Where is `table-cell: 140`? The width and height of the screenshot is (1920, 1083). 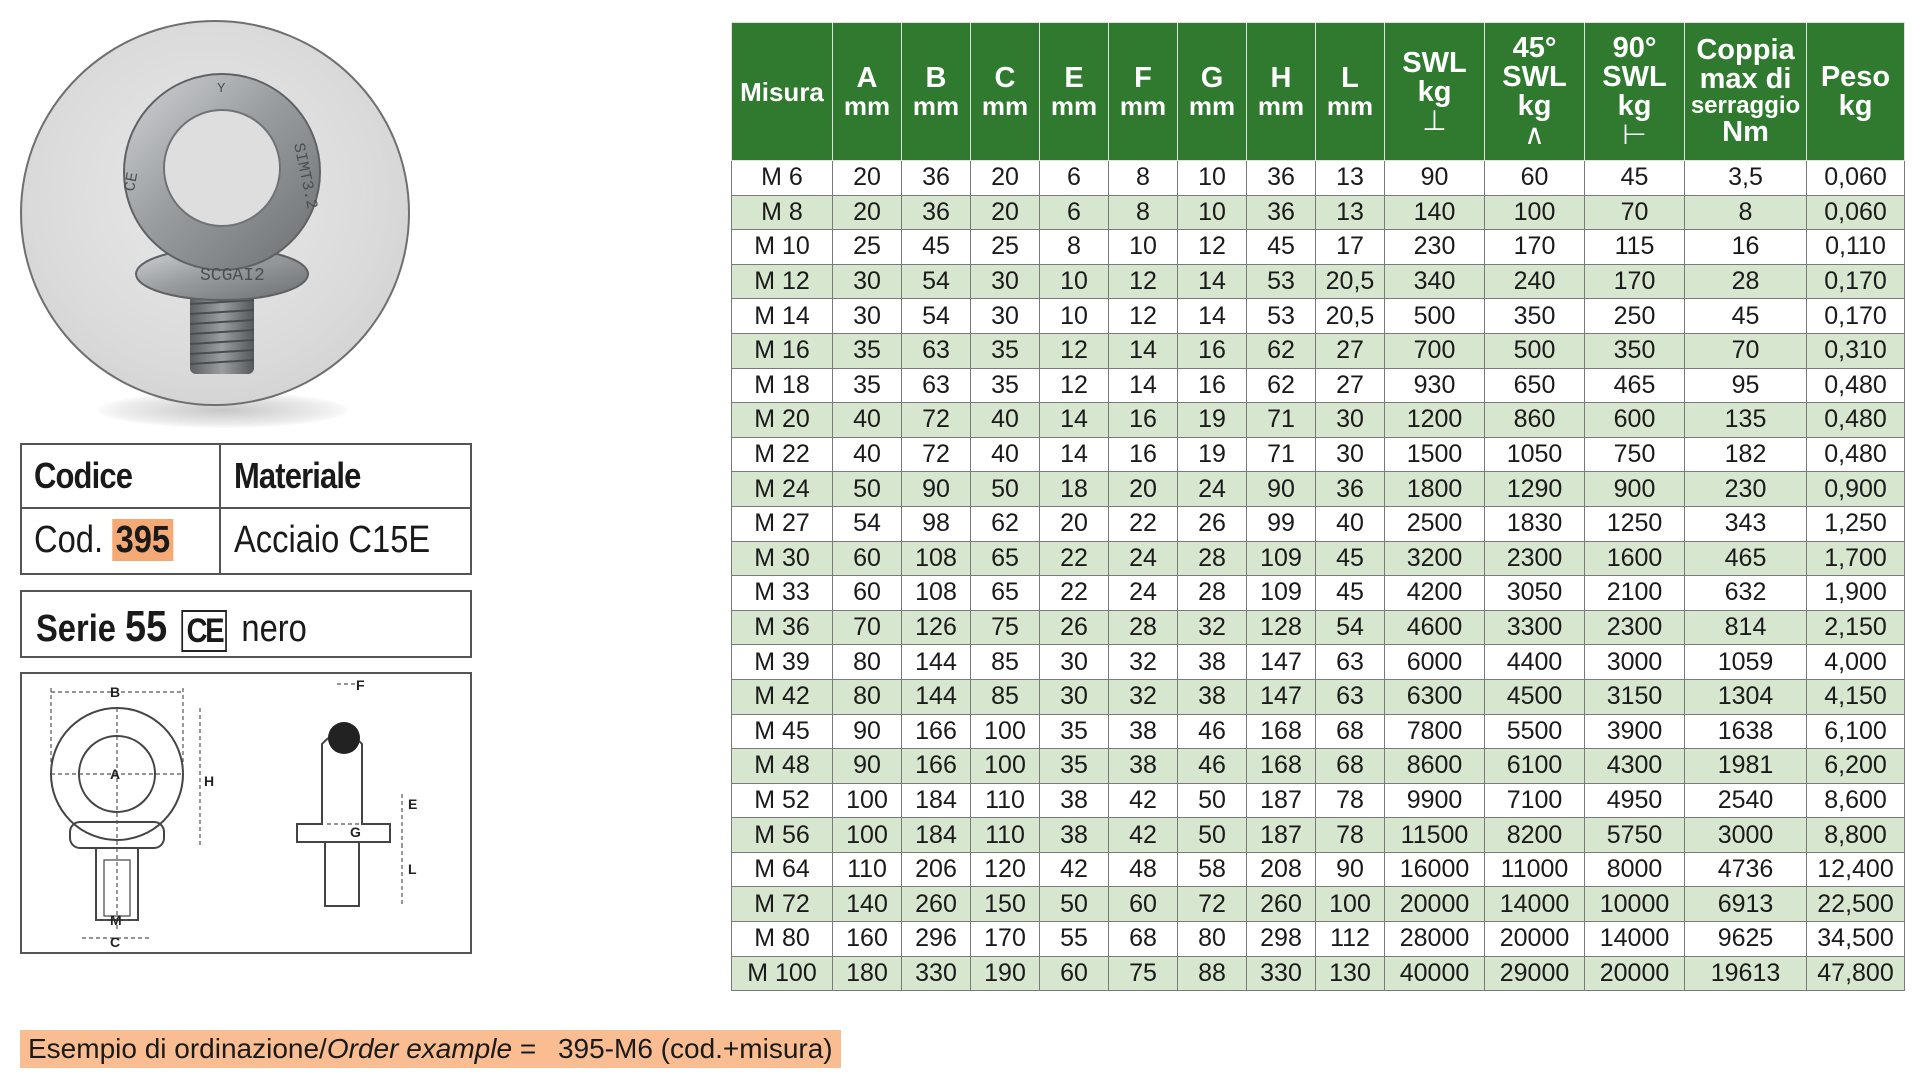
table-cell: 140 is located at coordinates (1434, 212).